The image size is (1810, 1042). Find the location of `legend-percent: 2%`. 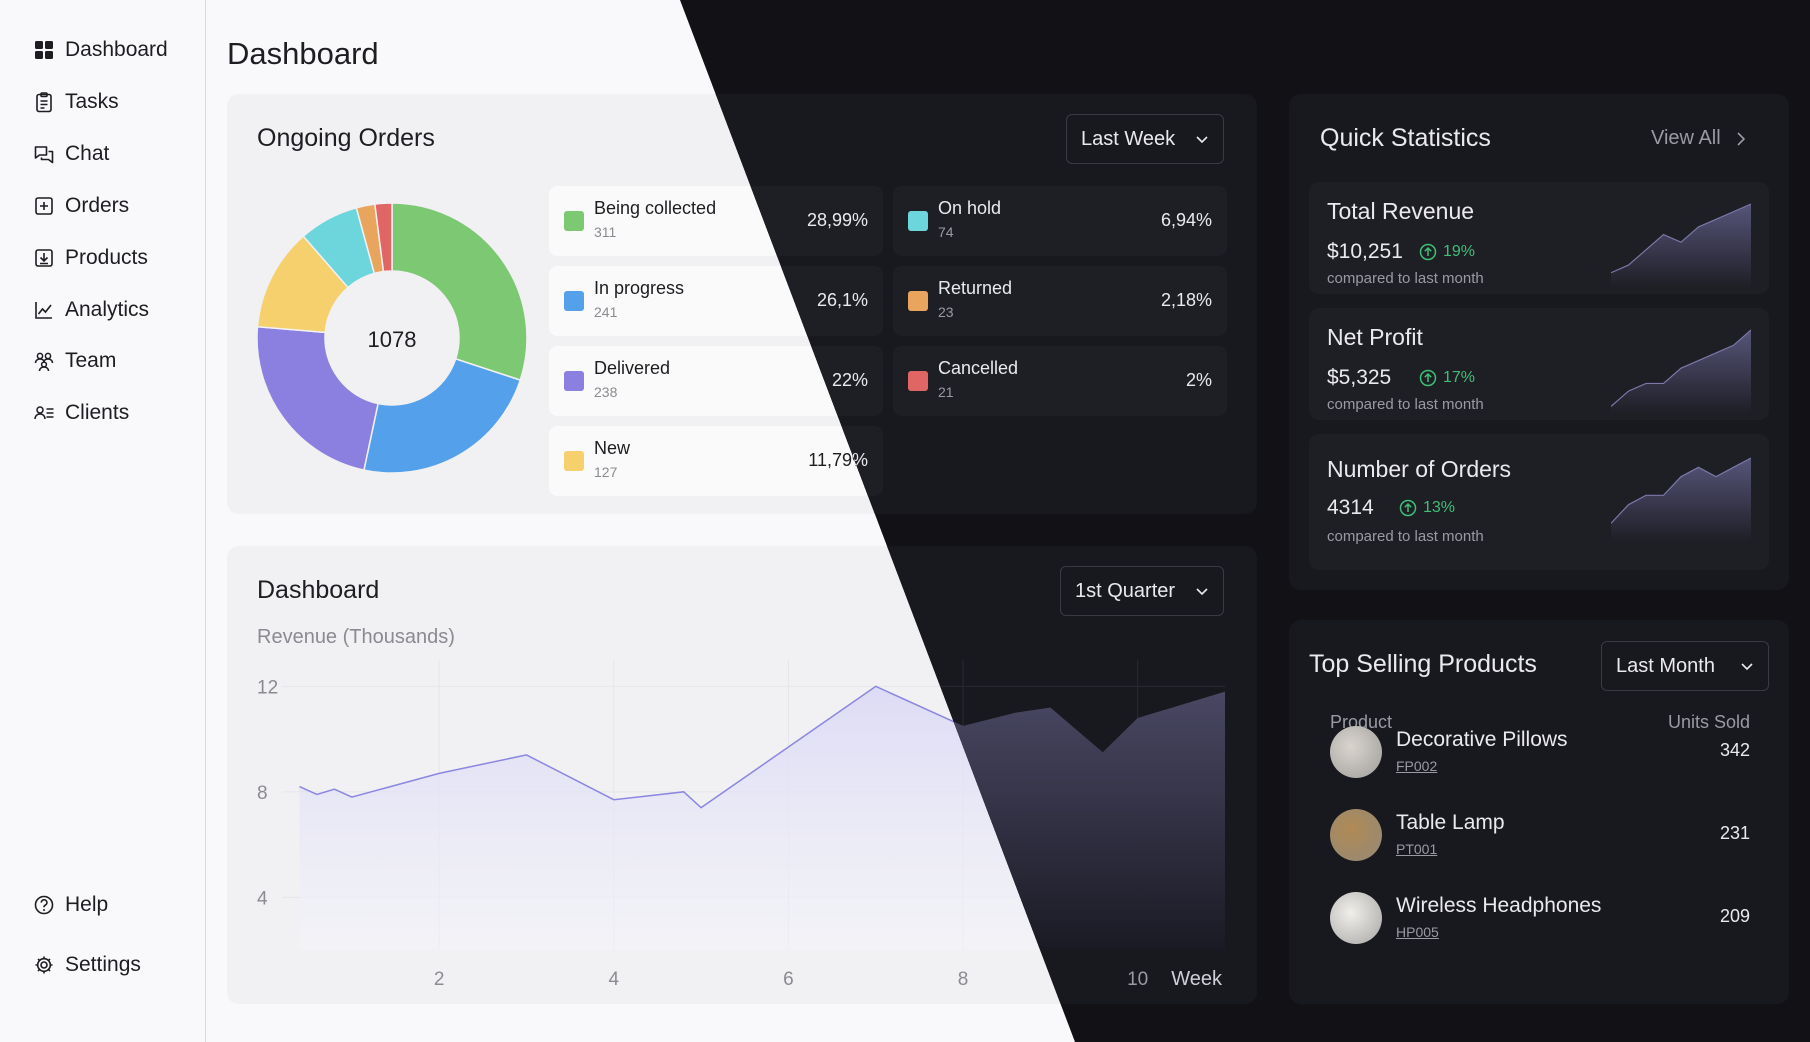

legend-percent: 2% is located at coordinates (1198, 380).